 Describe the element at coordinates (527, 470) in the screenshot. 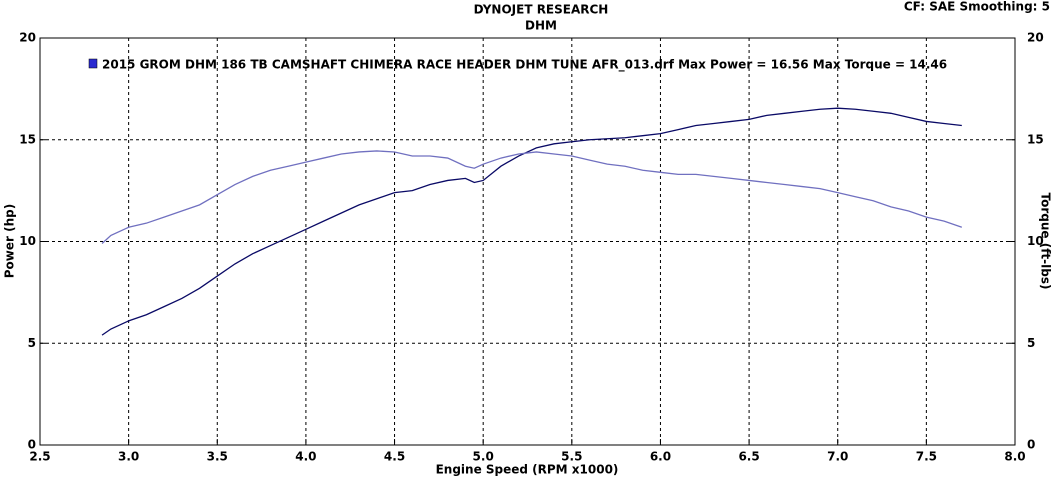

I see `x-axis-label: Engine Speed (RPM x1000)` at that location.